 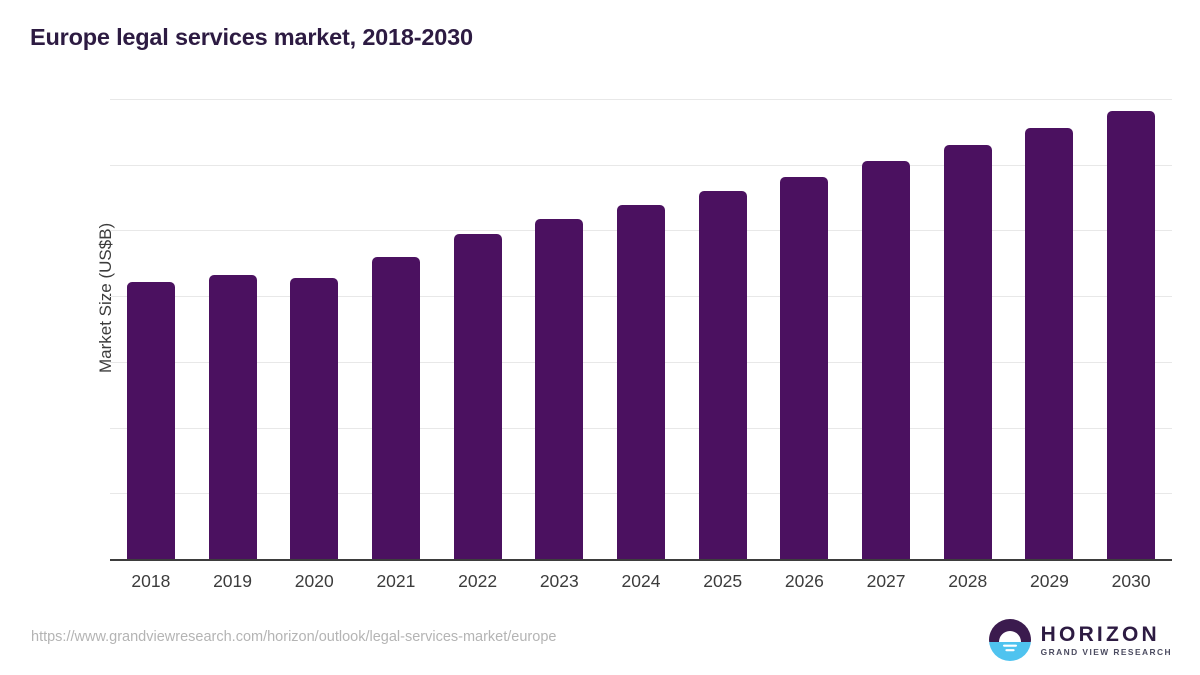 I want to click on x-axis-tick-label: 2024, so click(x=641, y=581).